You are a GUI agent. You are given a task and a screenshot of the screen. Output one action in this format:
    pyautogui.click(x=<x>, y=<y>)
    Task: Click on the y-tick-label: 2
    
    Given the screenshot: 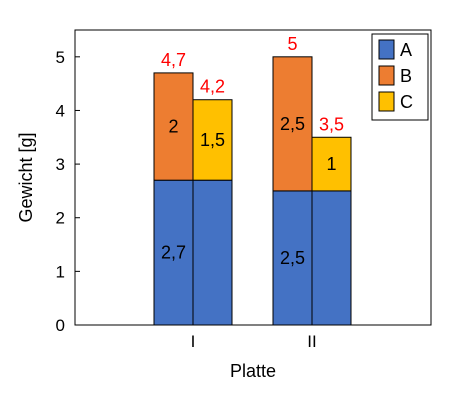 What is the action you would take?
    pyautogui.click(x=60, y=218)
    